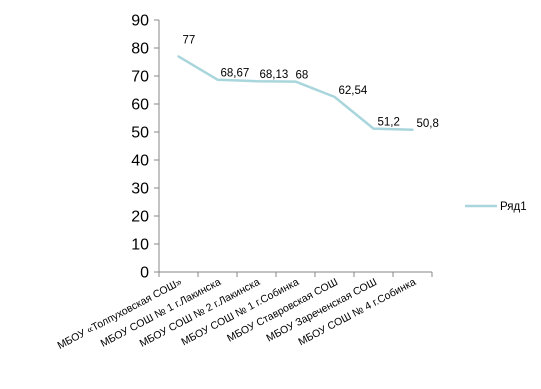  I want to click on data-labels: 77 68,67 68,13 68 62,54 51,2 50,8, so click(311, 81).